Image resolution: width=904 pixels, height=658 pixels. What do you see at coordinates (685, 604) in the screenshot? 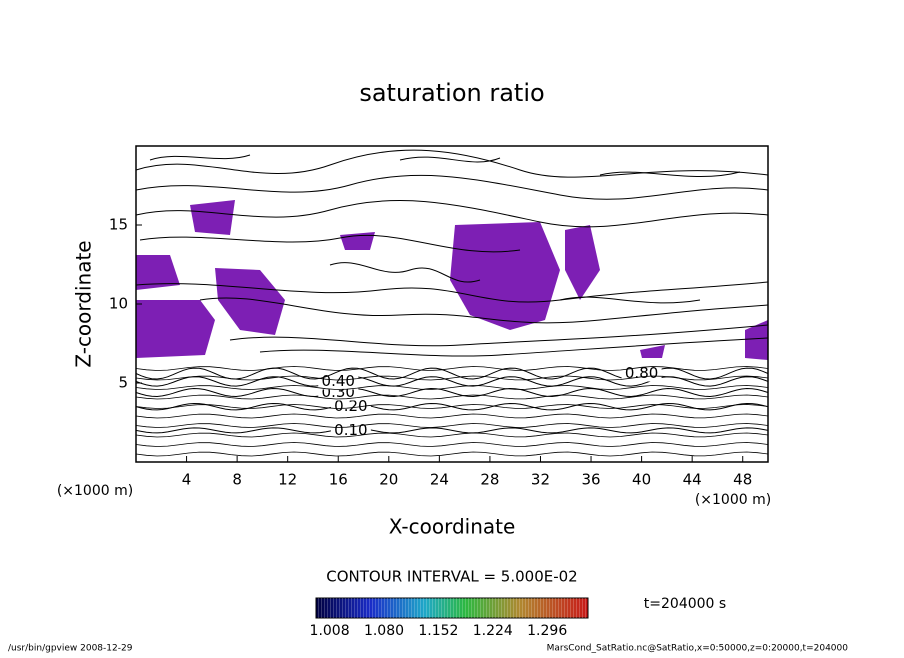
I see `time-label: t=204000 s` at bounding box center [685, 604].